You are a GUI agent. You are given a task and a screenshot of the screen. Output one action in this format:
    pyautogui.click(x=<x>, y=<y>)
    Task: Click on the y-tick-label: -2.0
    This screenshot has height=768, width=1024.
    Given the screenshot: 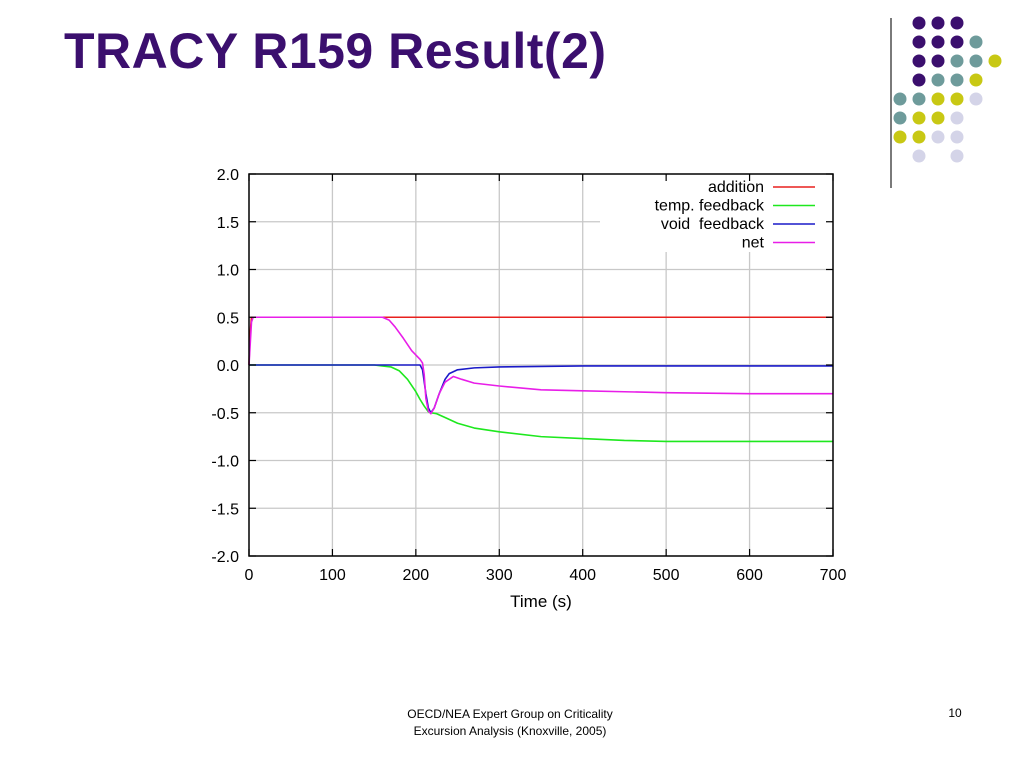 What is the action you would take?
    pyautogui.click(x=225, y=557)
    